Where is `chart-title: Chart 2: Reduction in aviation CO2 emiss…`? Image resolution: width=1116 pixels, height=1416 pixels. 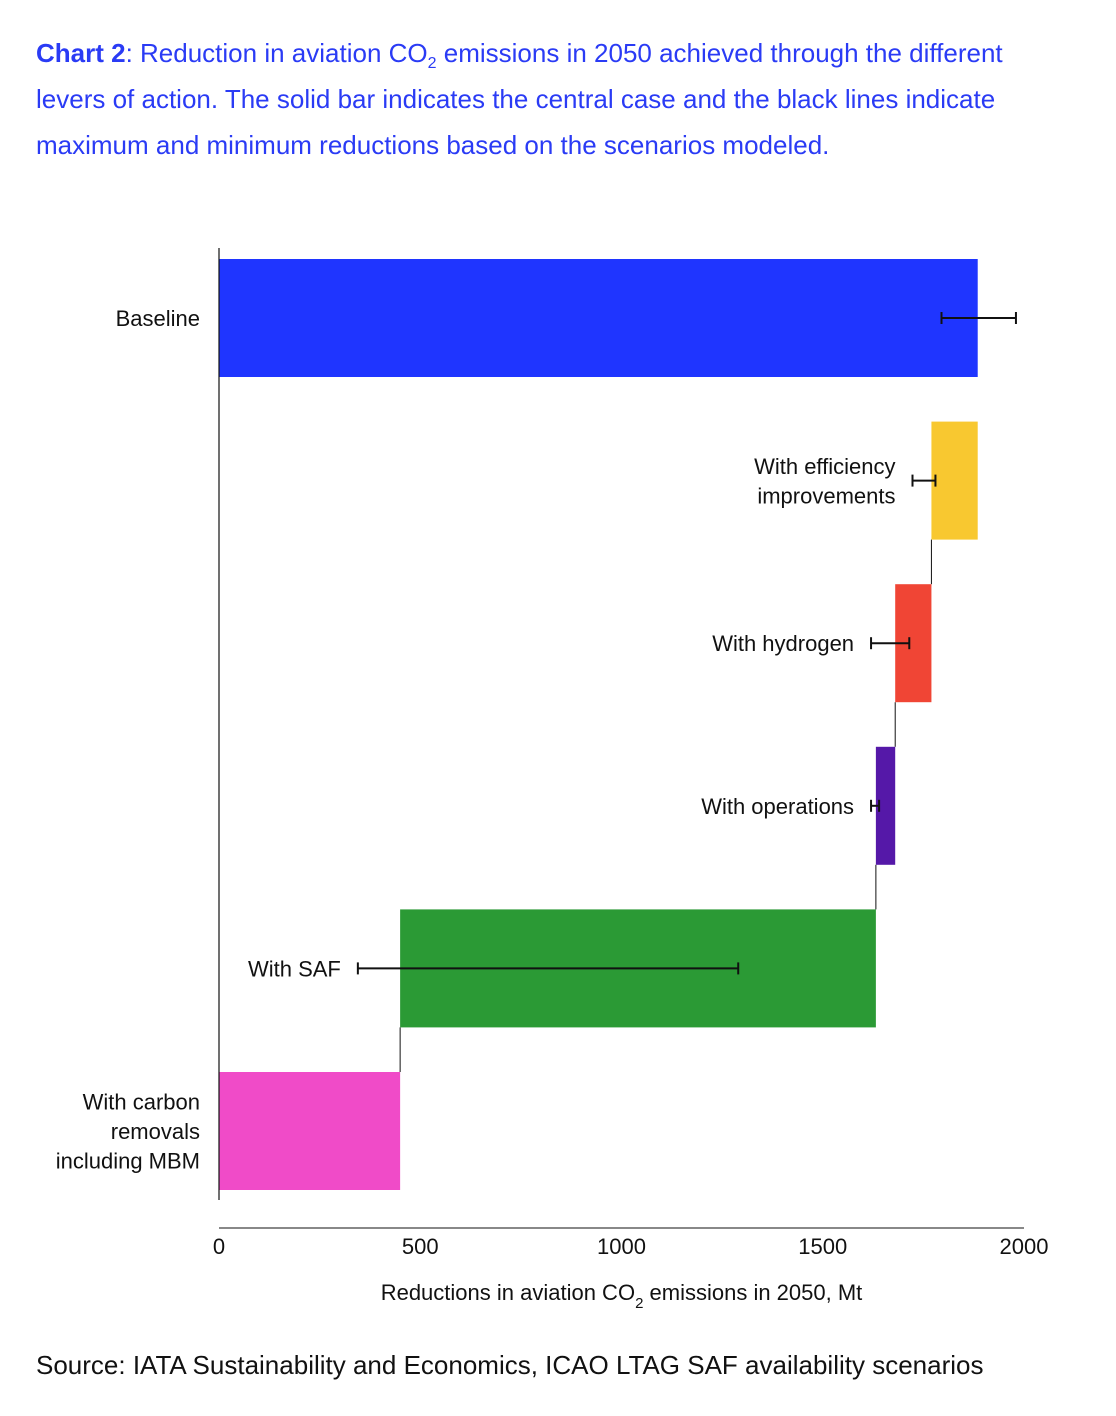
chart-title: Chart 2: Reduction in aviation CO2 emiss… is located at coordinates (546, 99).